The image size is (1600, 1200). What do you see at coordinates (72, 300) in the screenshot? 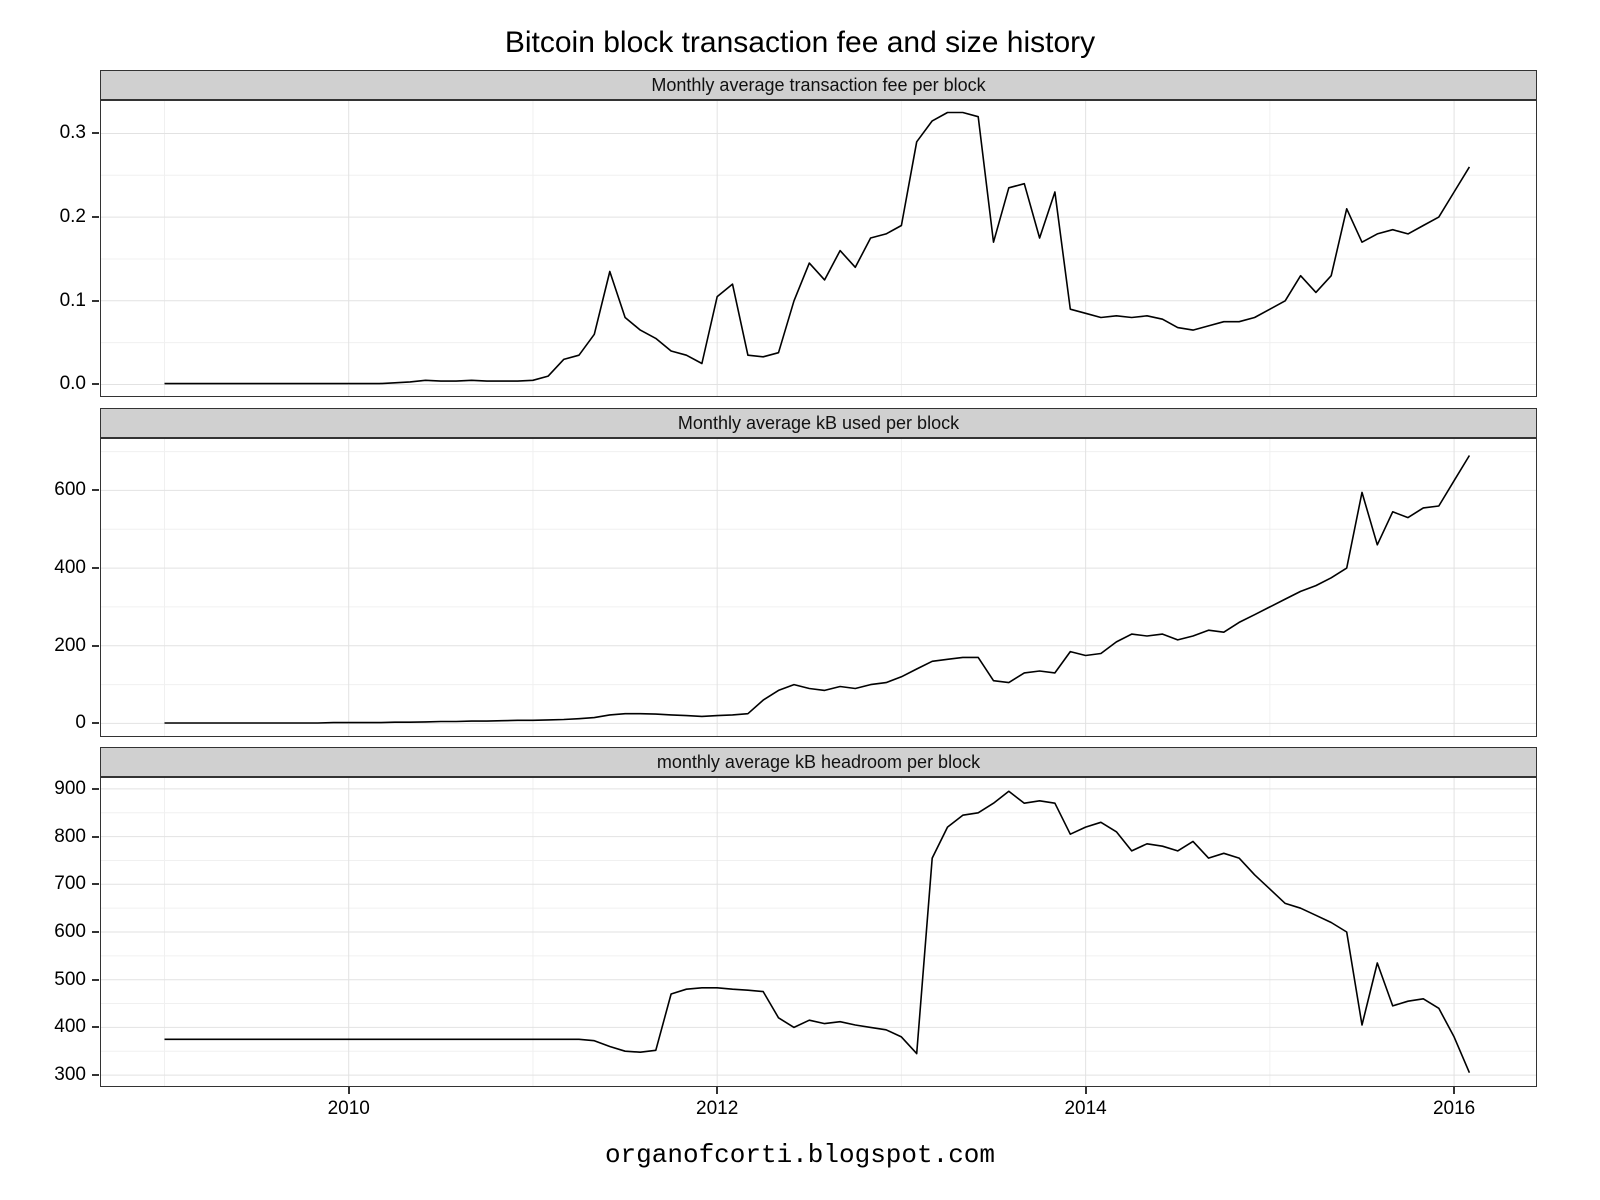
I see `y-tick-label: 0.1` at bounding box center [72, 300].